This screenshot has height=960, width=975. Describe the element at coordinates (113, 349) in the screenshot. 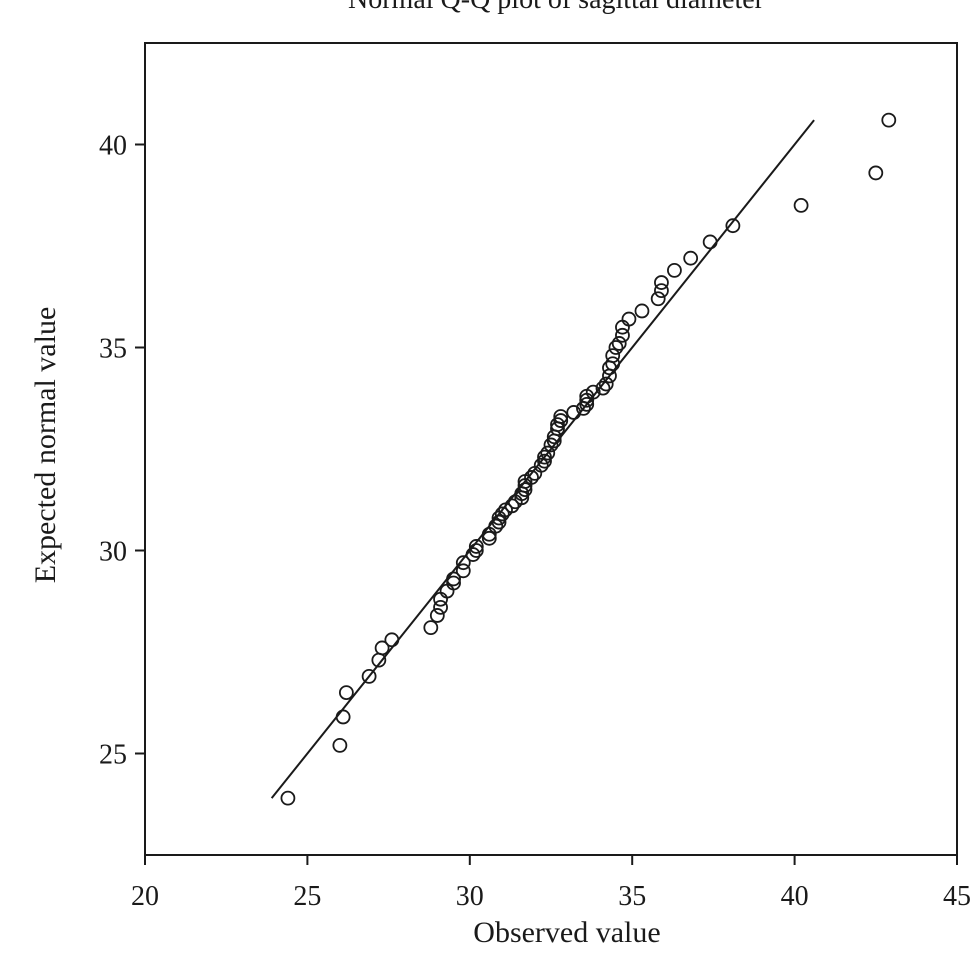

I see `y-tick-label: 35` at that location.